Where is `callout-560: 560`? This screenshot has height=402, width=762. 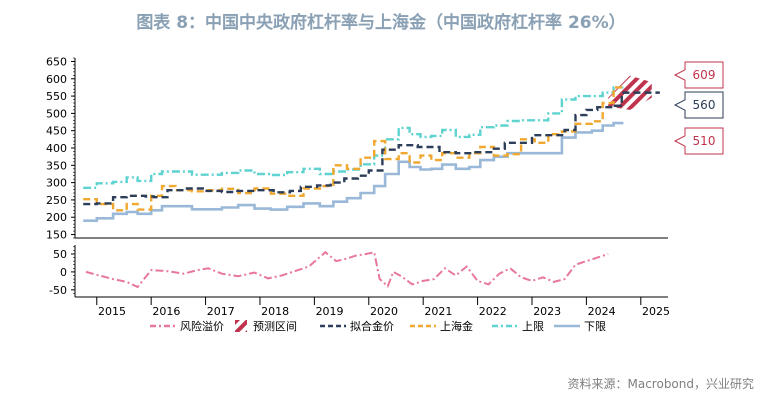
callout-560: 560 is located at coordinates (698, 105).